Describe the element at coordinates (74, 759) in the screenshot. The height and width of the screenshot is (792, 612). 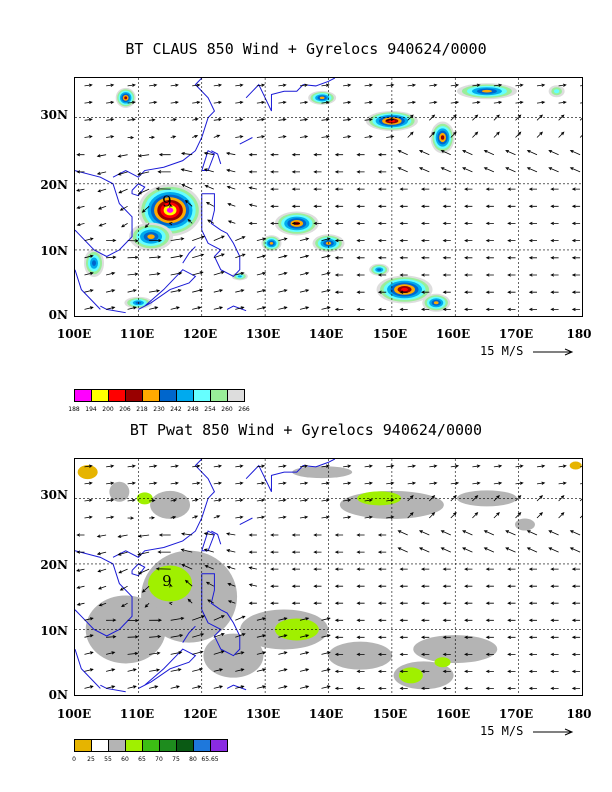
I see `colorbar-tick-label: 0` at that location.